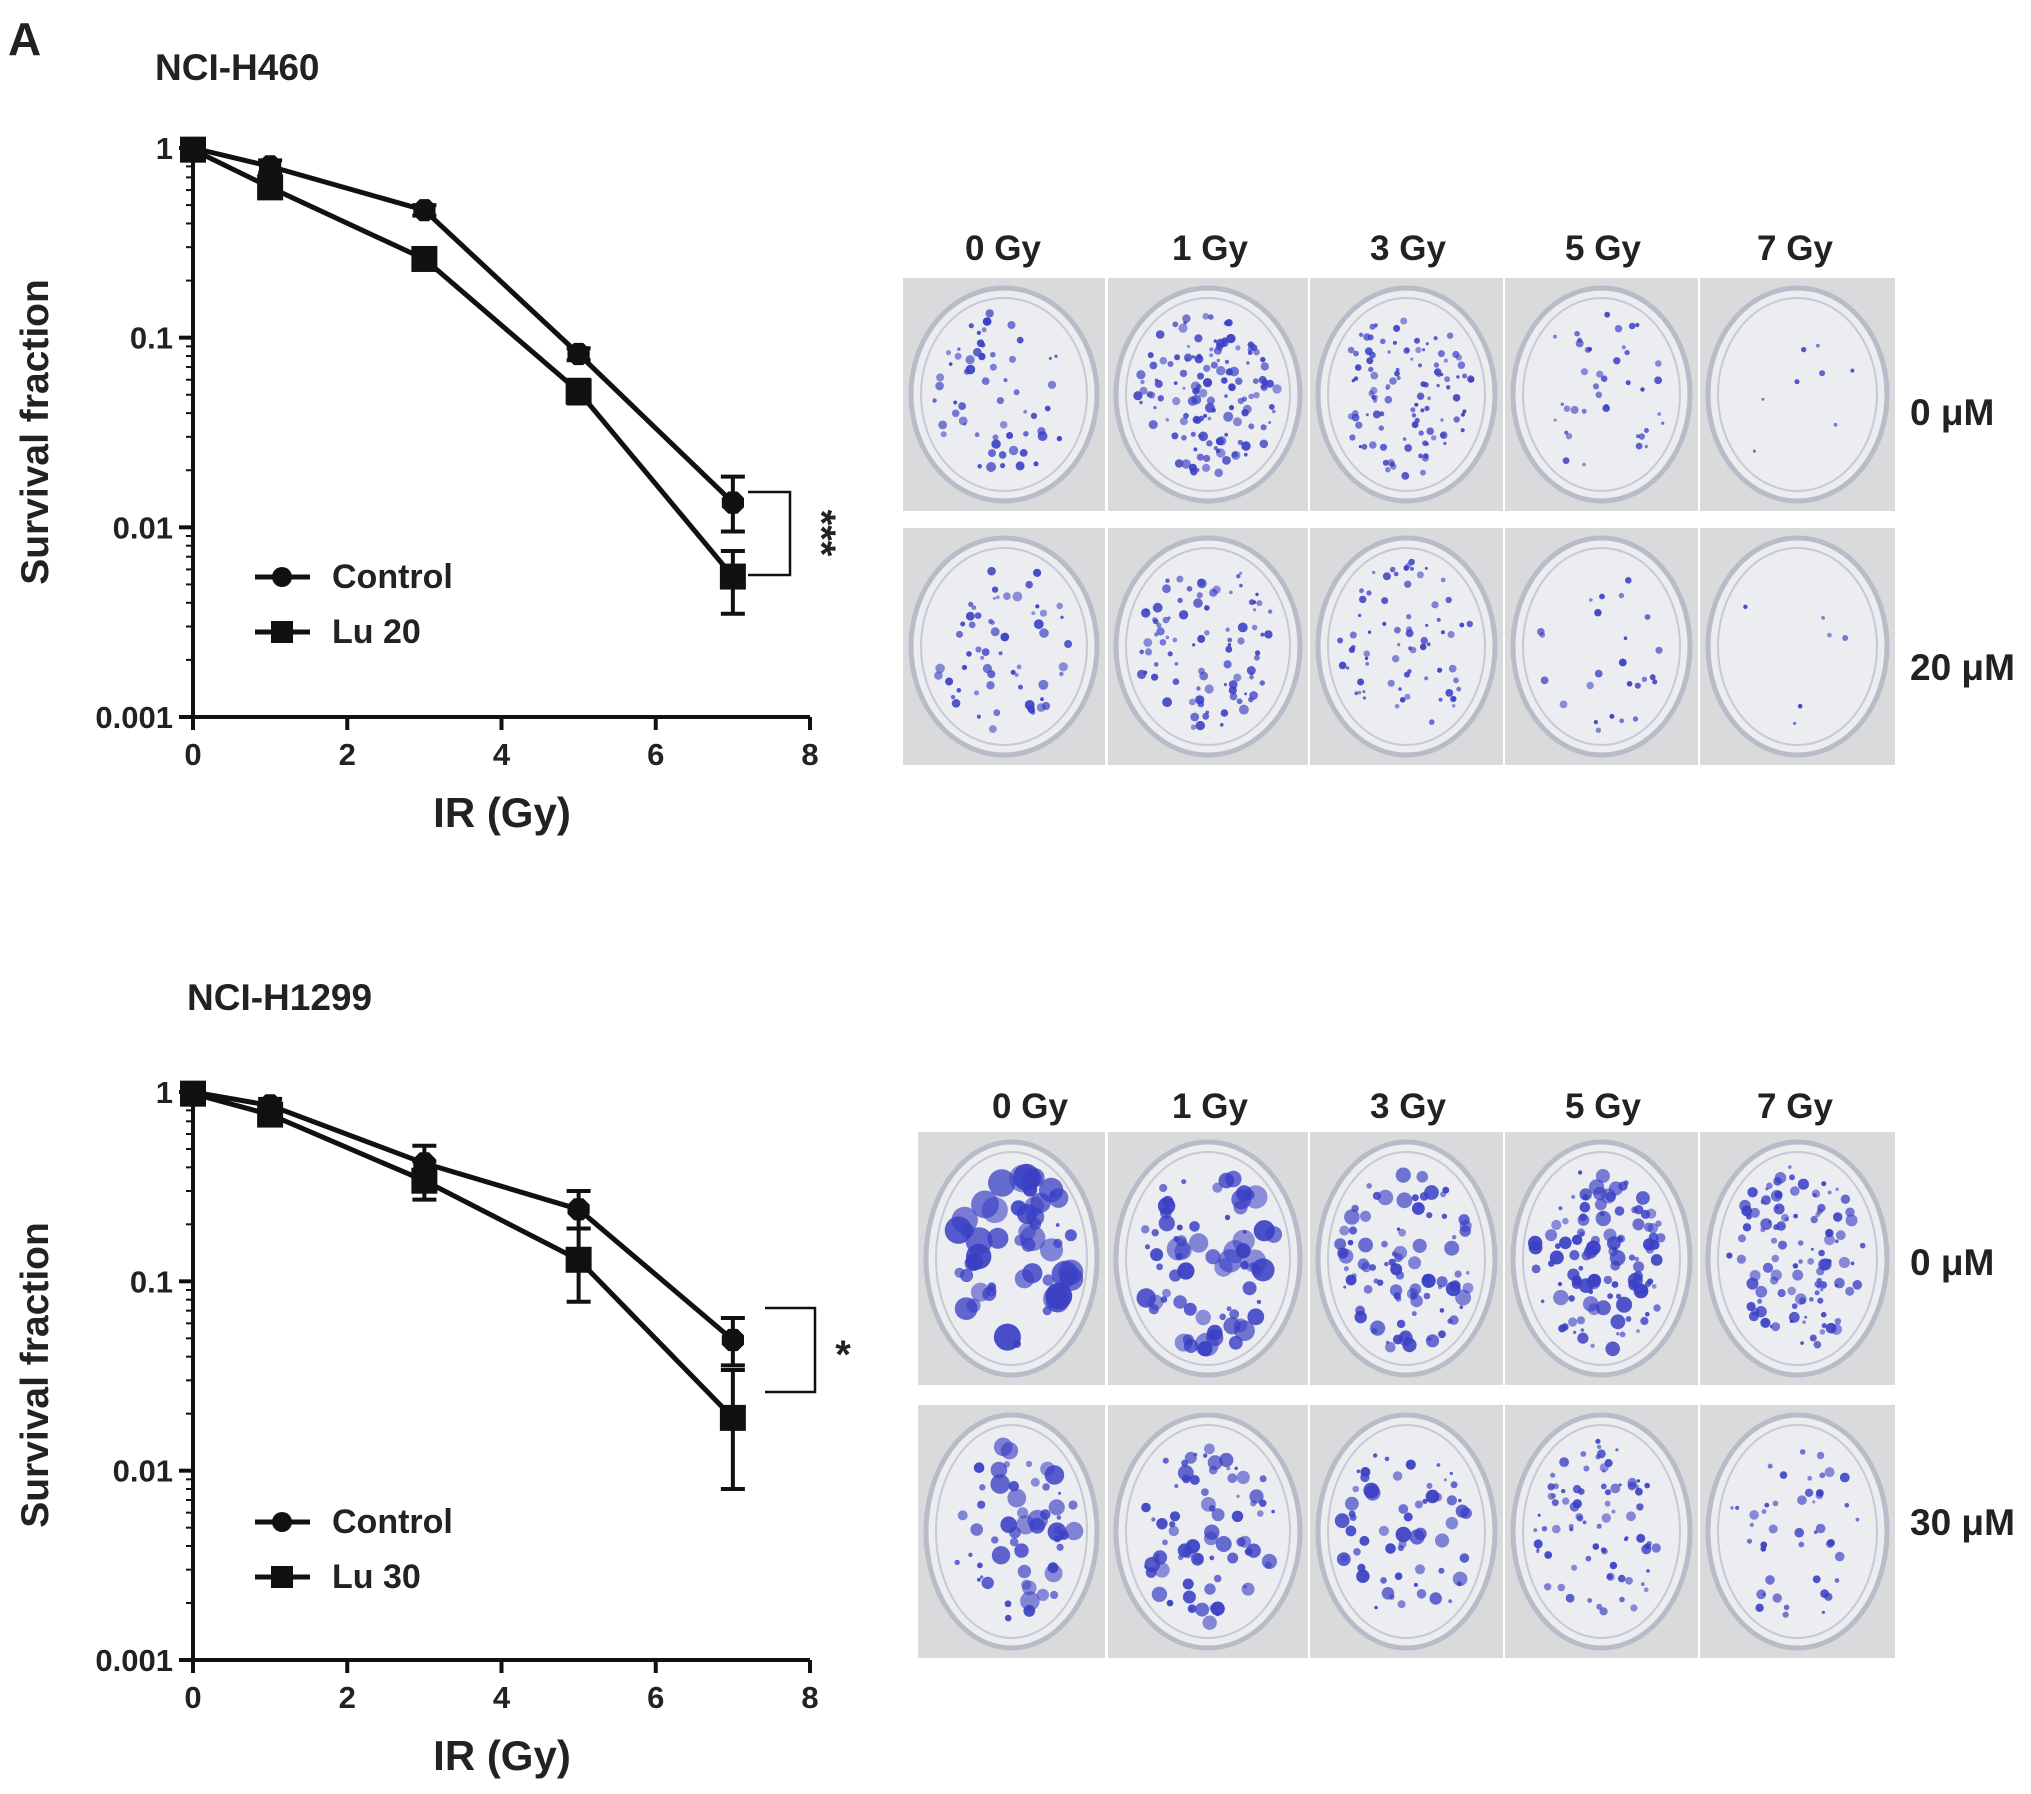 This screenshot has width=2031, height=1794. I want to click on plate-col-label-3: 5 Gy, so click(1603, 248).